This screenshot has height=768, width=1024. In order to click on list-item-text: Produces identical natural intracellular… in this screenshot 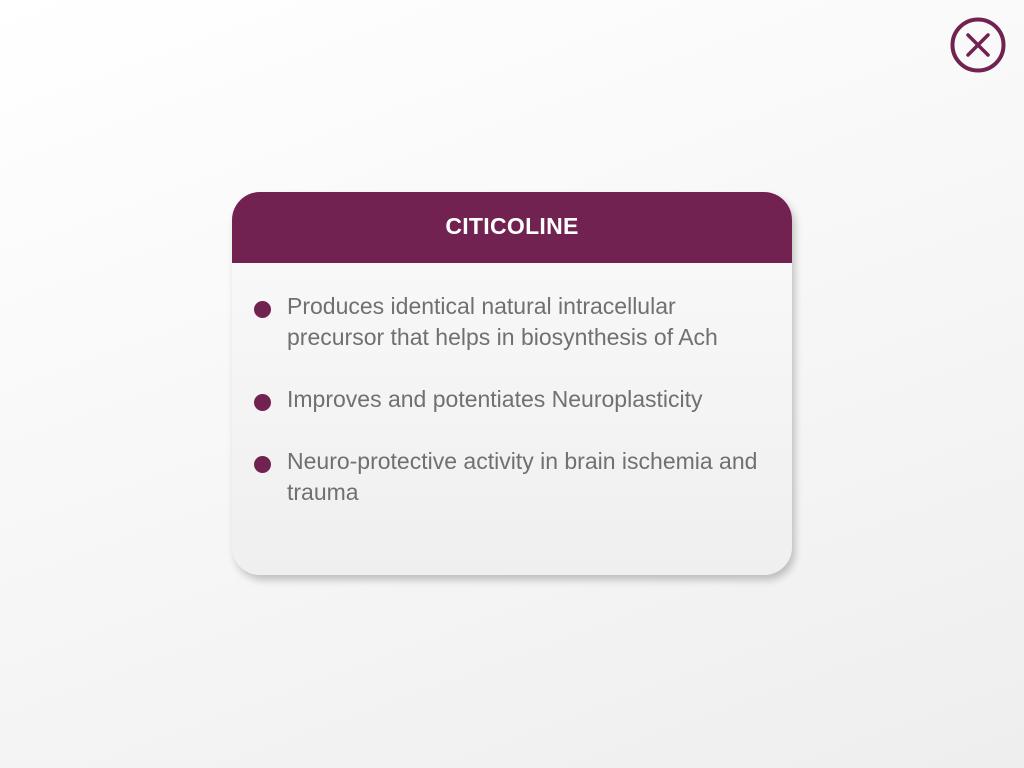, I will do `click(502, 321)`.